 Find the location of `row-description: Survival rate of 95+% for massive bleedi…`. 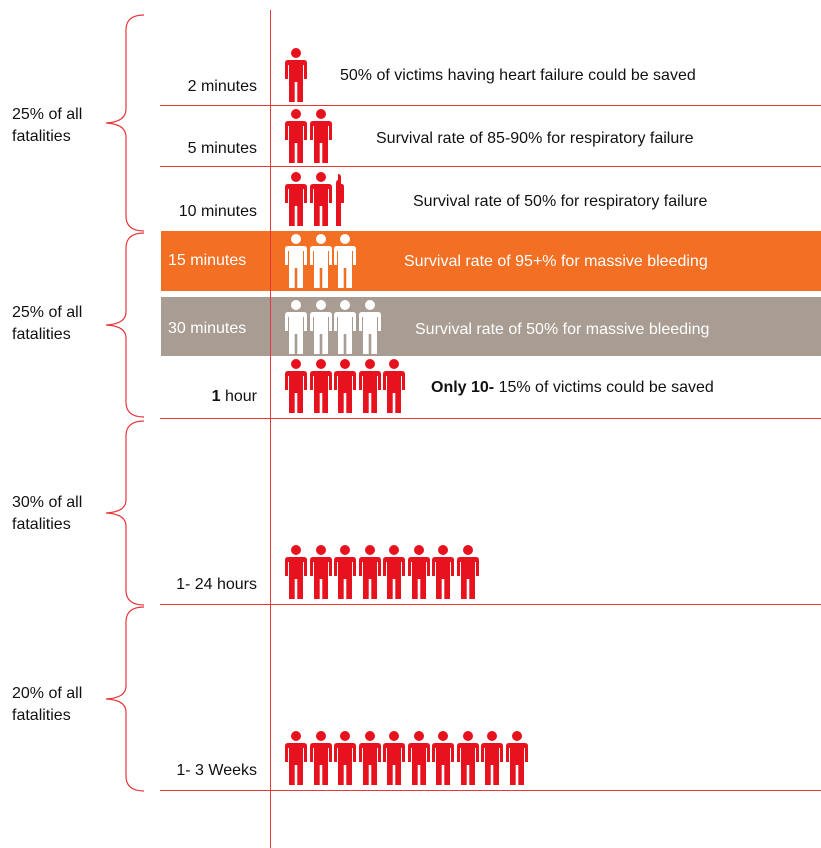

row-description: Survival rate of 95+% for massive bleedi… is located at coordinates (556, 261).